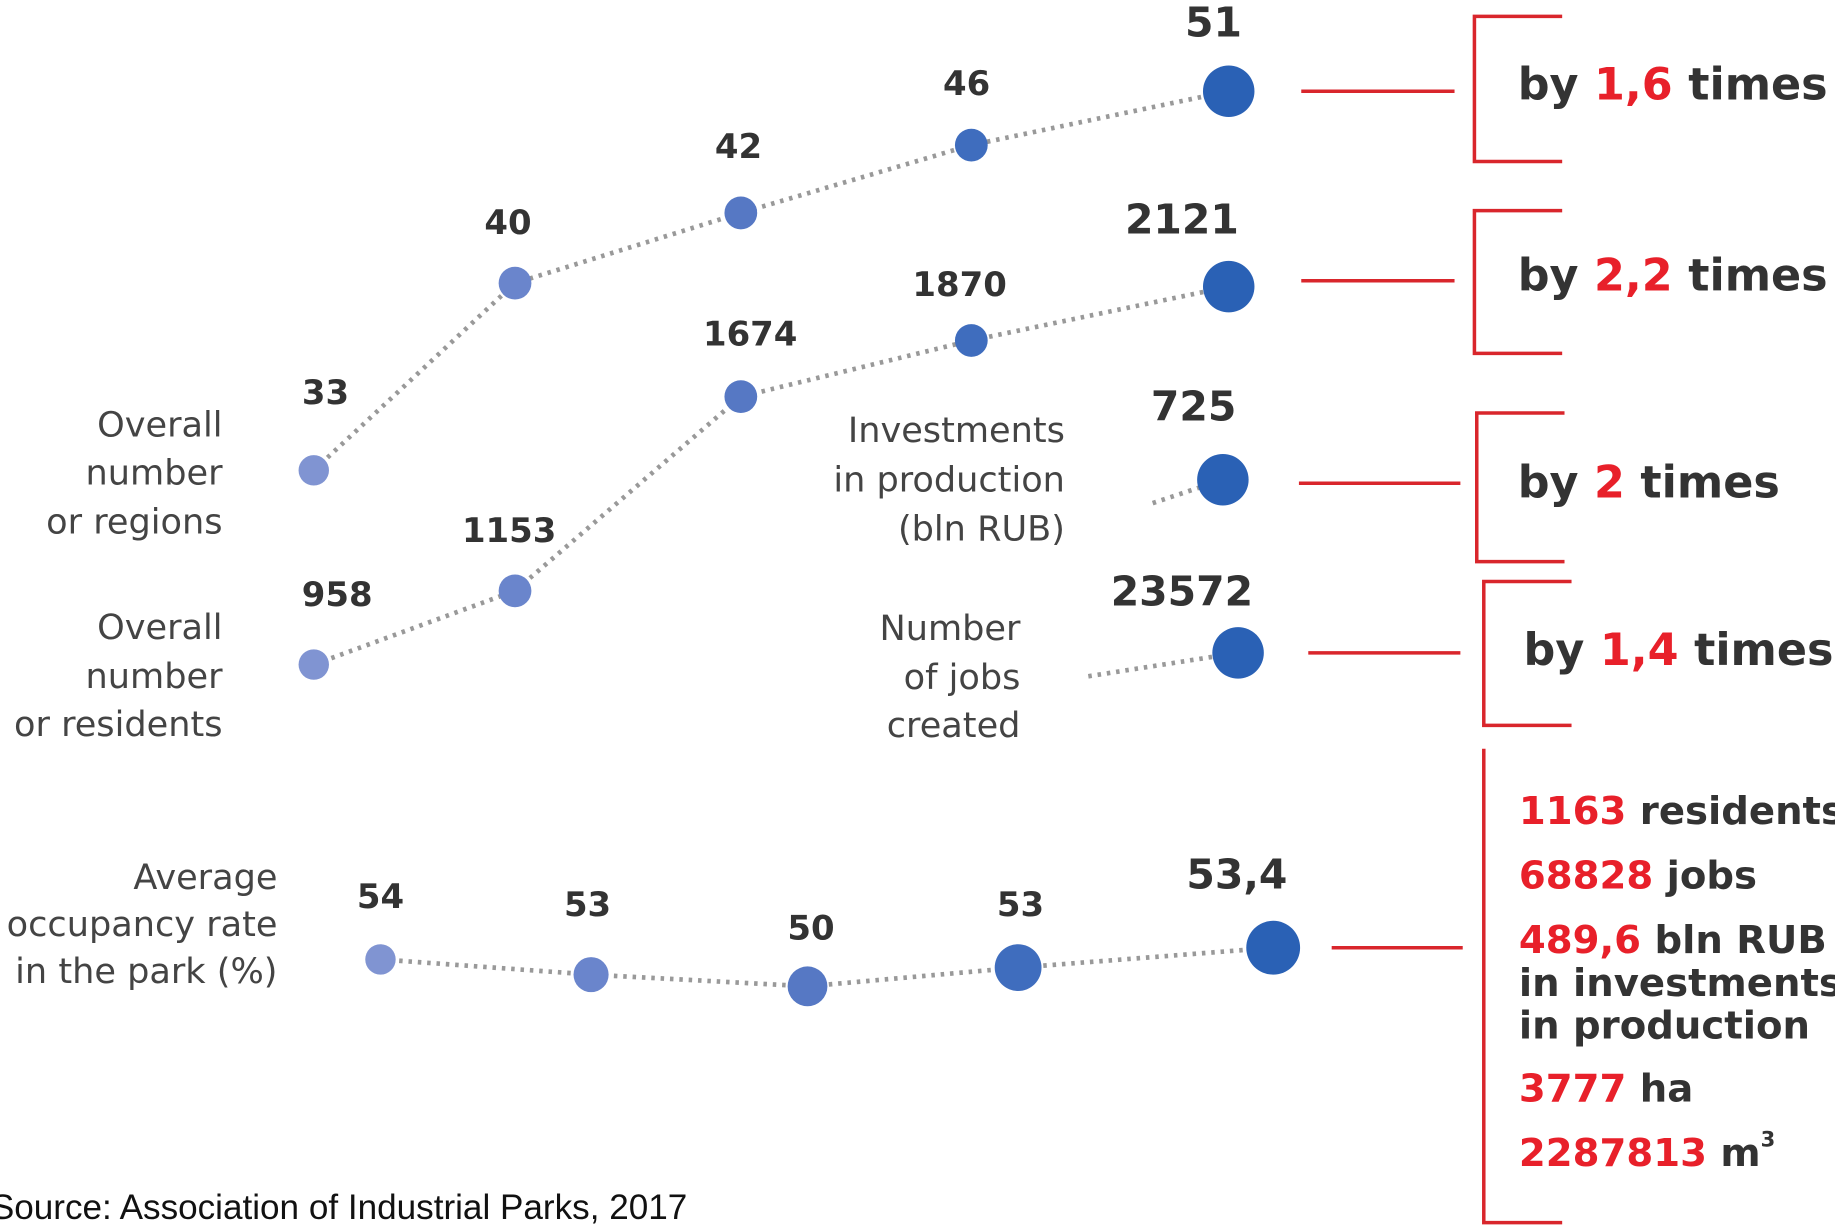 The image size is (1835, 1225). What do you see at coordinates (337, 595) in the screenshot?
I see `value-label: 958` at bounding box center [337, 595].